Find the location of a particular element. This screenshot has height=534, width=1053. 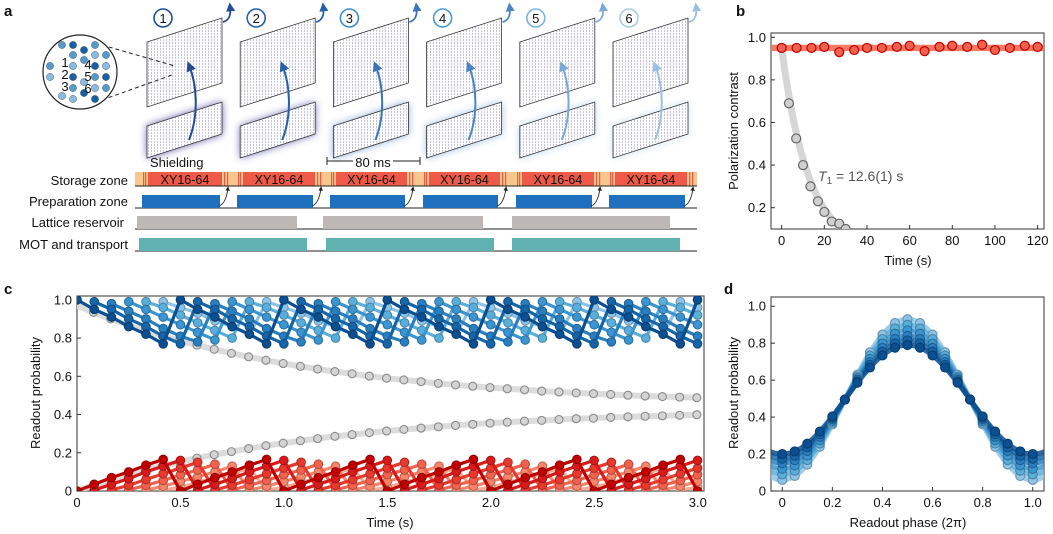

d-ylabel: Readout probability is located at coordinates (733, 392).